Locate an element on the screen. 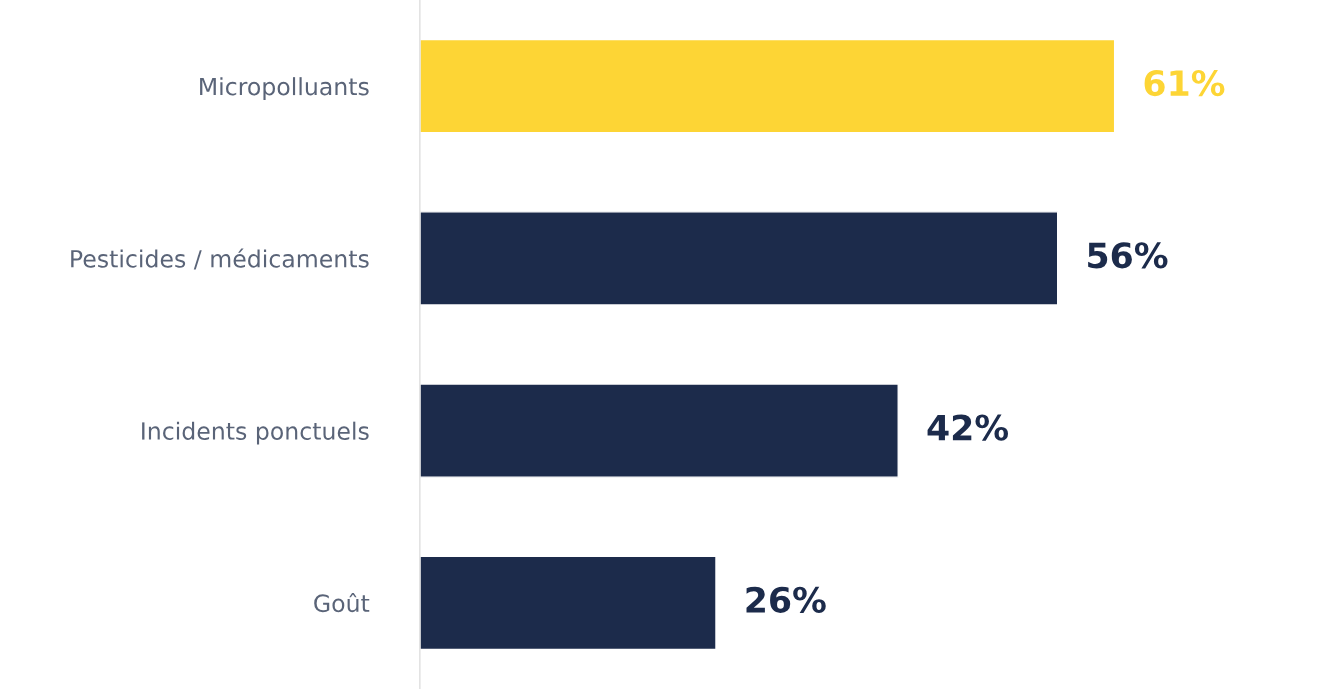 This screenshot has height=689, width=1337. y-tick-label: Incidents ponctuels is located at coordinates (255, 433).